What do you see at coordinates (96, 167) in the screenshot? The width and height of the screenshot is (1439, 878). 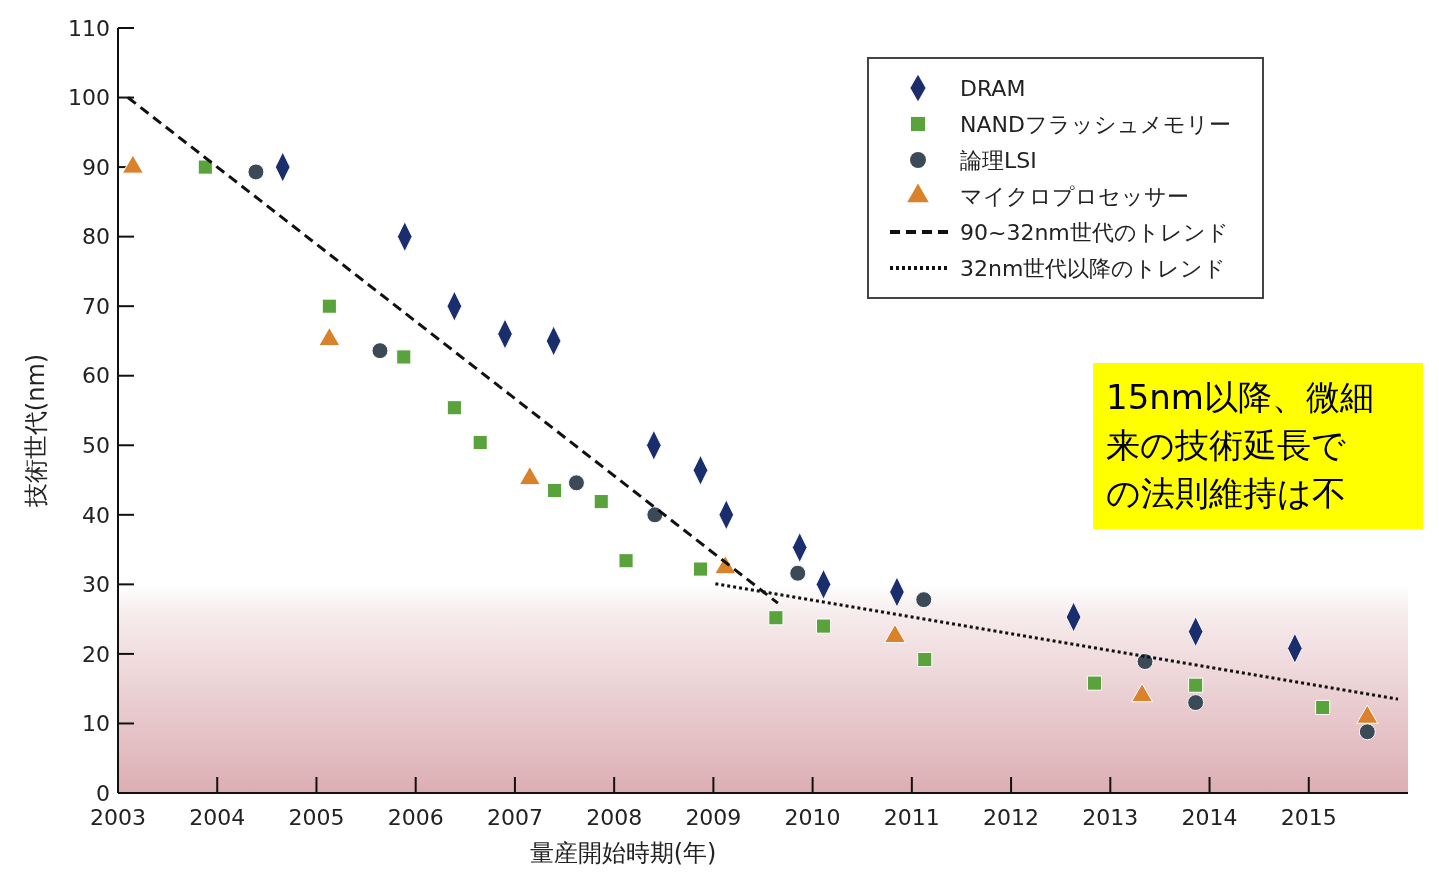 I see `y-tick-label: 90` at bounding box center [96, 167].